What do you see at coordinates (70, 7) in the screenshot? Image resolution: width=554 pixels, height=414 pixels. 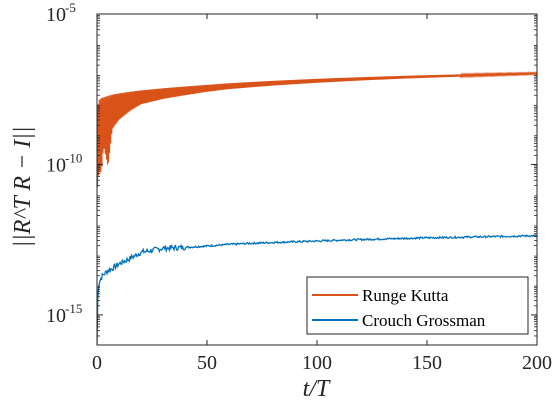 I see `y-tick-exponent: -5` at bounding box center [70, 7].